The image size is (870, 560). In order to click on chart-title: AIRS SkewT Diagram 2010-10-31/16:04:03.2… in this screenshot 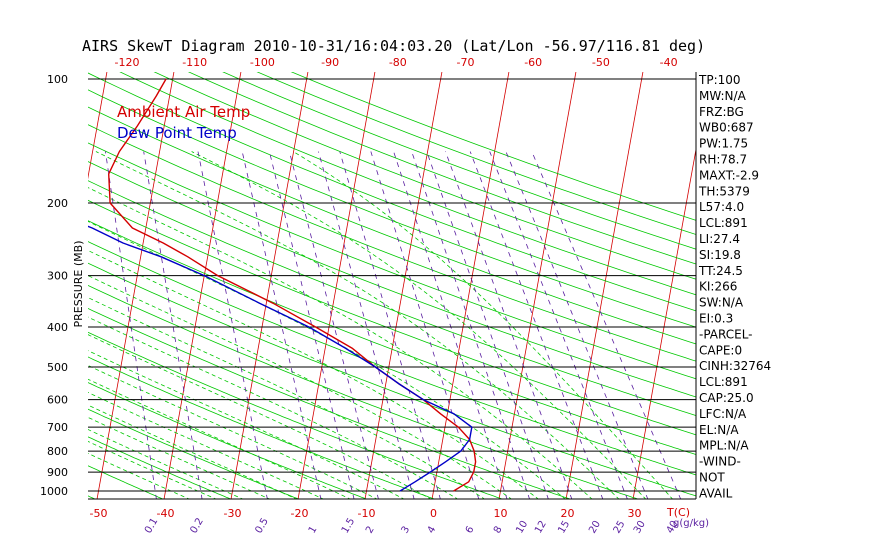, I will do `click(393, 46)`.